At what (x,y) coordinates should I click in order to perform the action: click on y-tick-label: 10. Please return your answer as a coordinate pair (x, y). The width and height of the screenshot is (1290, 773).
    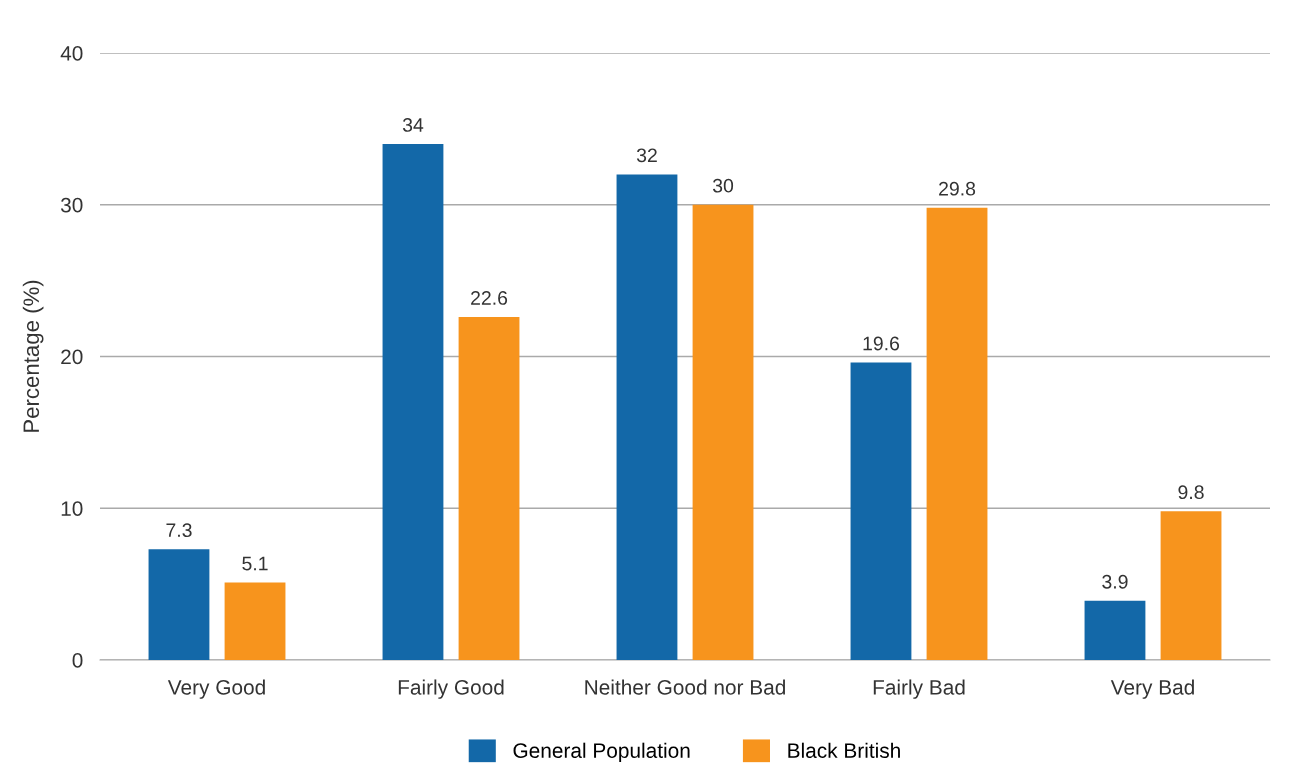
    Looking at the image, I should click on (72, 508).